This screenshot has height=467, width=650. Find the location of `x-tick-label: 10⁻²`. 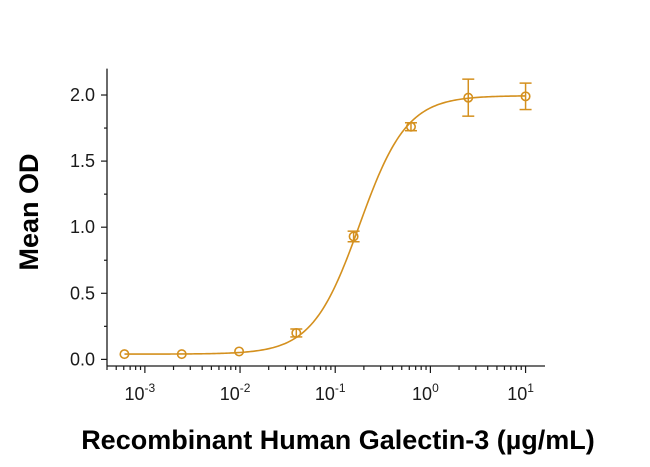

x-tick-label: 10⁻² is located at coordinates (235, 392).